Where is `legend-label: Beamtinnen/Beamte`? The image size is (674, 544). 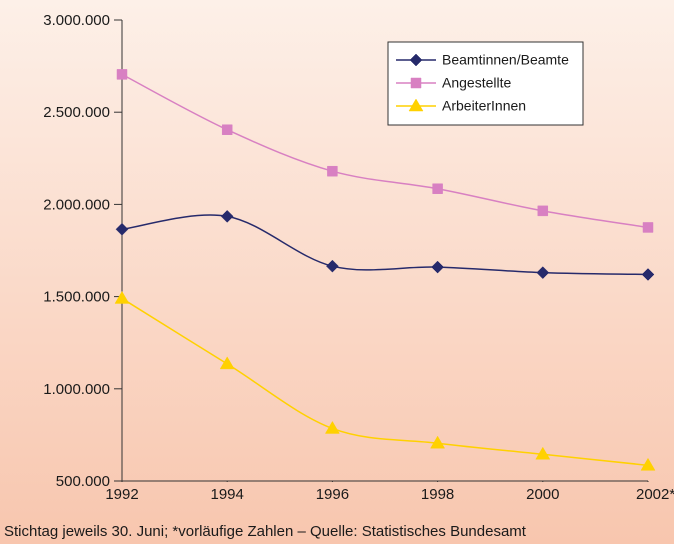 legend-label: Beamtinnen/Beamte is located at coordinates (505, 60).